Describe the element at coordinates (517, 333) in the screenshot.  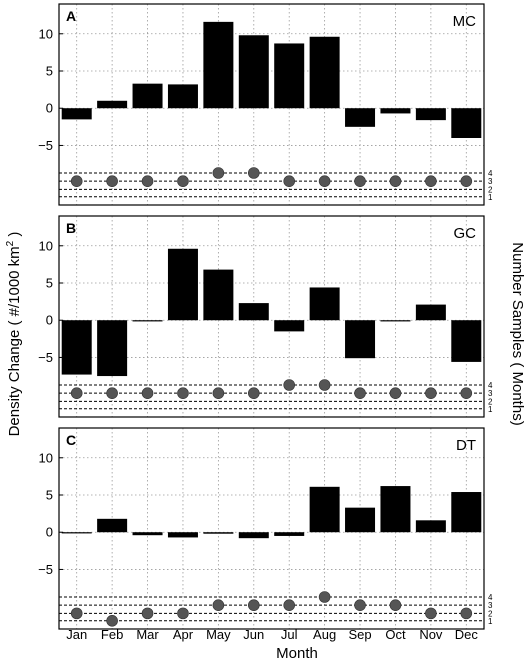
I see `right-axis-title: Number Samples ( Months)` at that location.